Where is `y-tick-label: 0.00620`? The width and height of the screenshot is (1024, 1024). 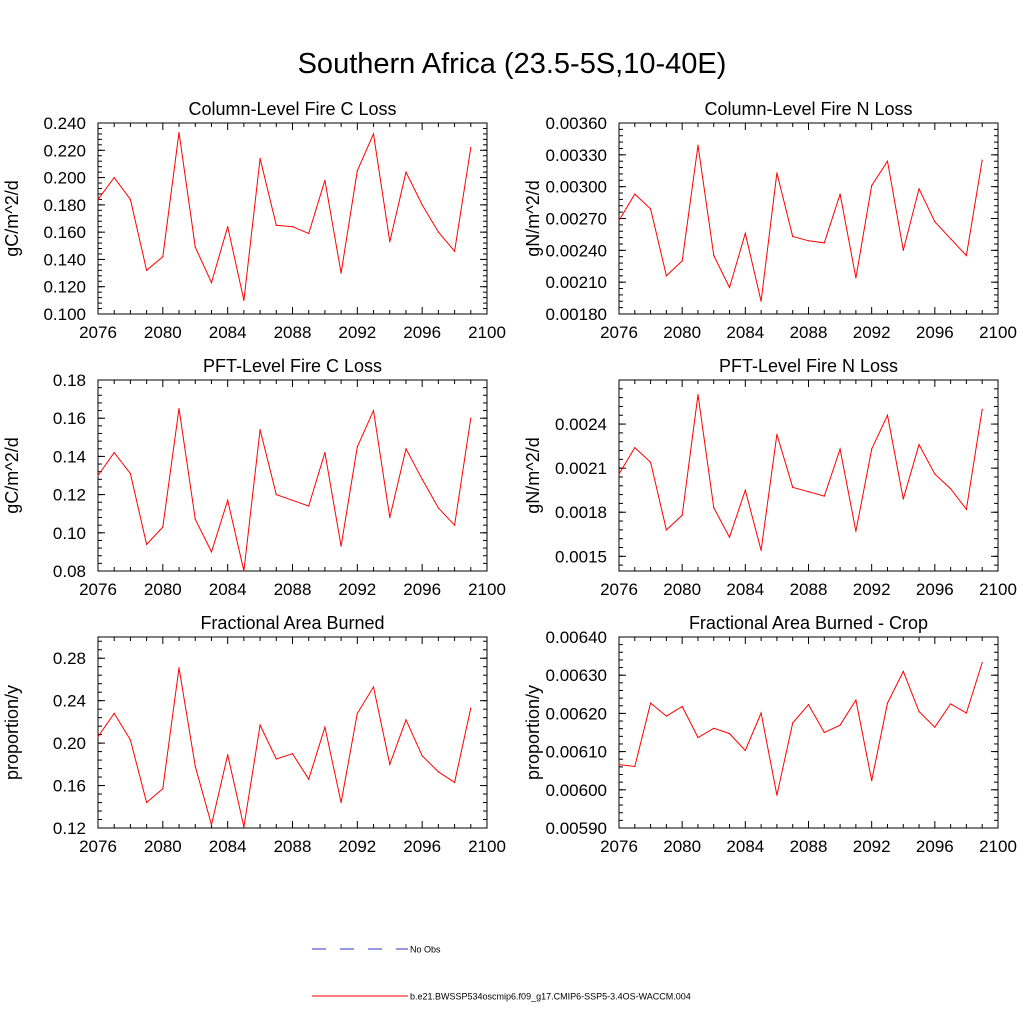 y-tick-label: 0.00620 is located at coordinates (576, 713).